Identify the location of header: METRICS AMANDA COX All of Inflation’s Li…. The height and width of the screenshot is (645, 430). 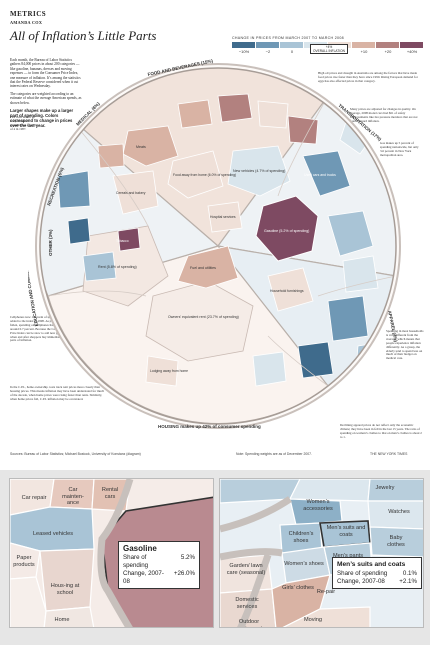
(83, 26).